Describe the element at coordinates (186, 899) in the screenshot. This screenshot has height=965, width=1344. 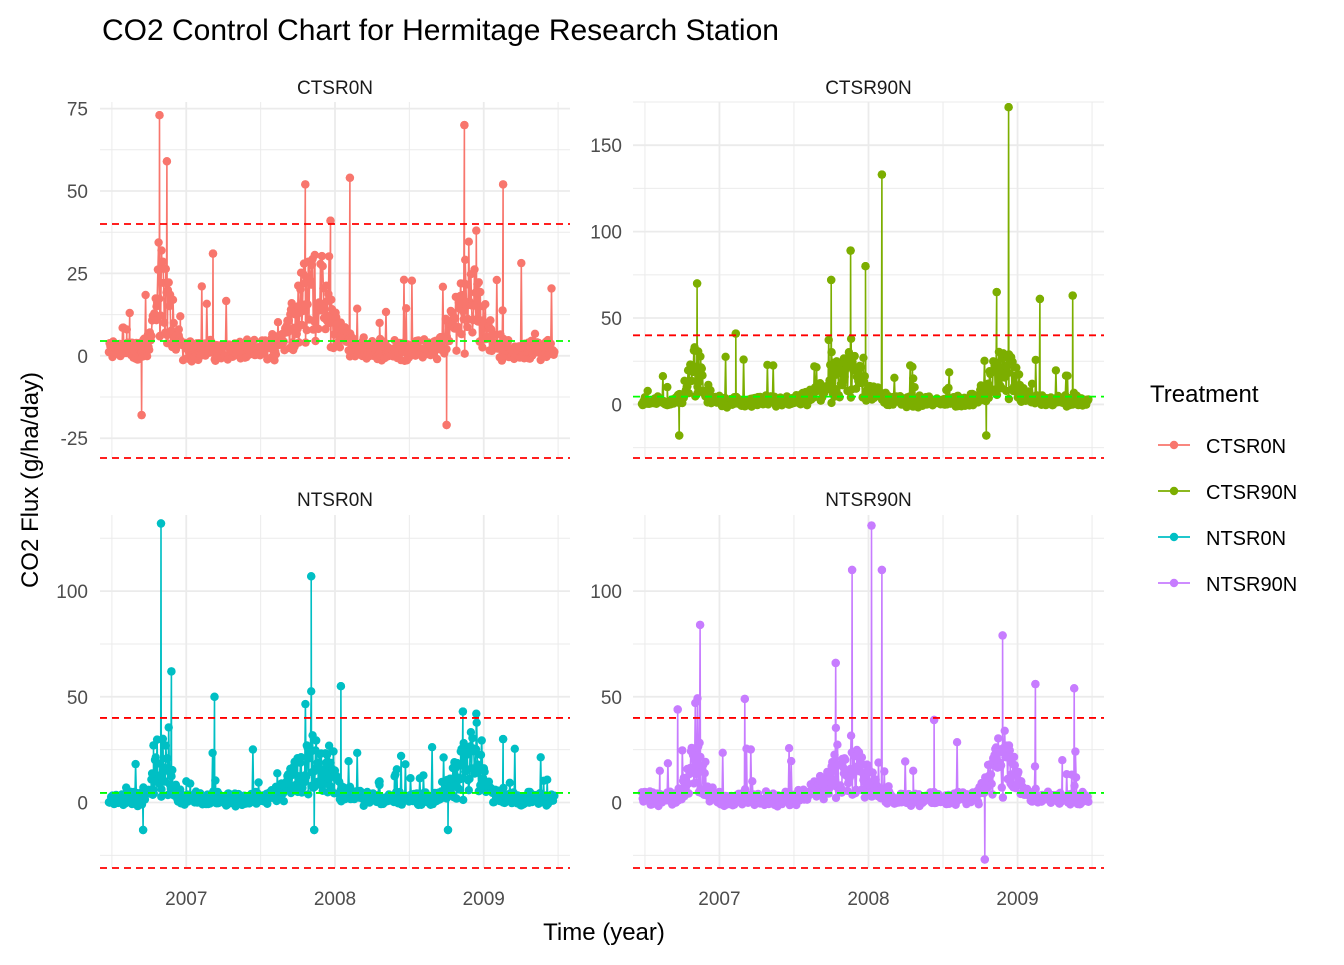
I see `x-tick-label: 2007` at that location.